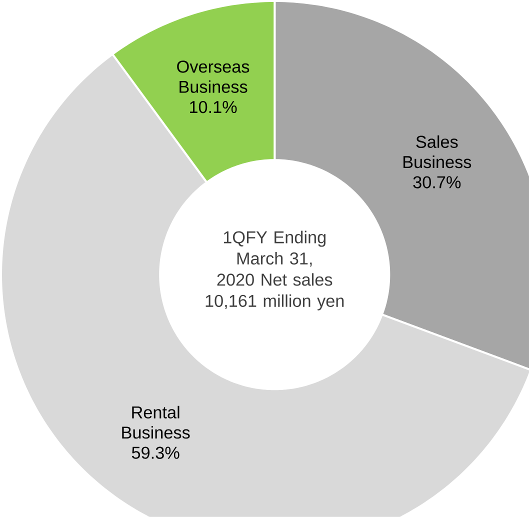 The width and height of the screenshot is (529, 517). Describe the element at coordinates (438, 151) in the screenshot. I see `slice-label: Sales Business` at that location.